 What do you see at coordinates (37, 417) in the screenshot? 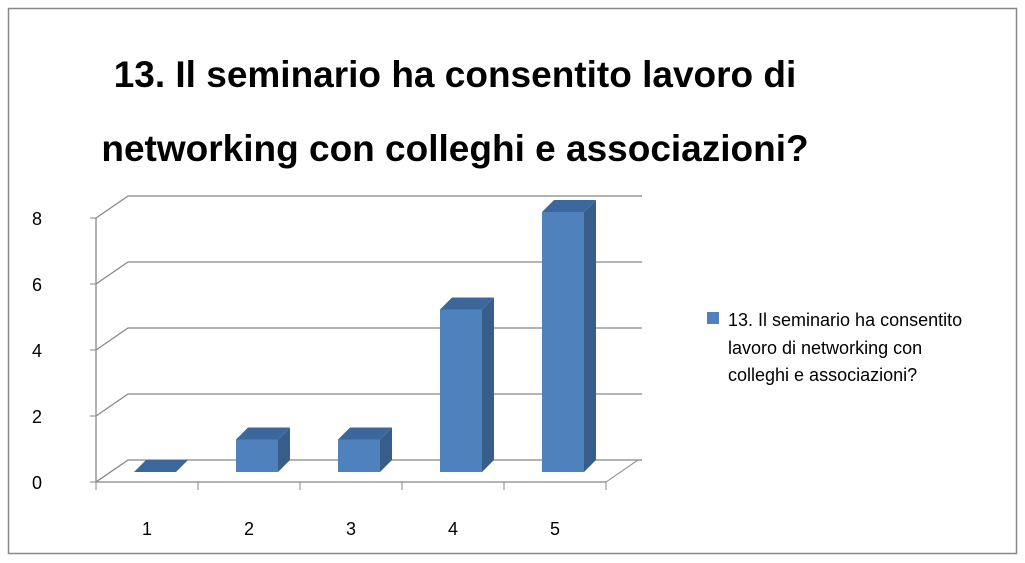
I see `y-tick-label: 2` at bounding box center [37, 417].